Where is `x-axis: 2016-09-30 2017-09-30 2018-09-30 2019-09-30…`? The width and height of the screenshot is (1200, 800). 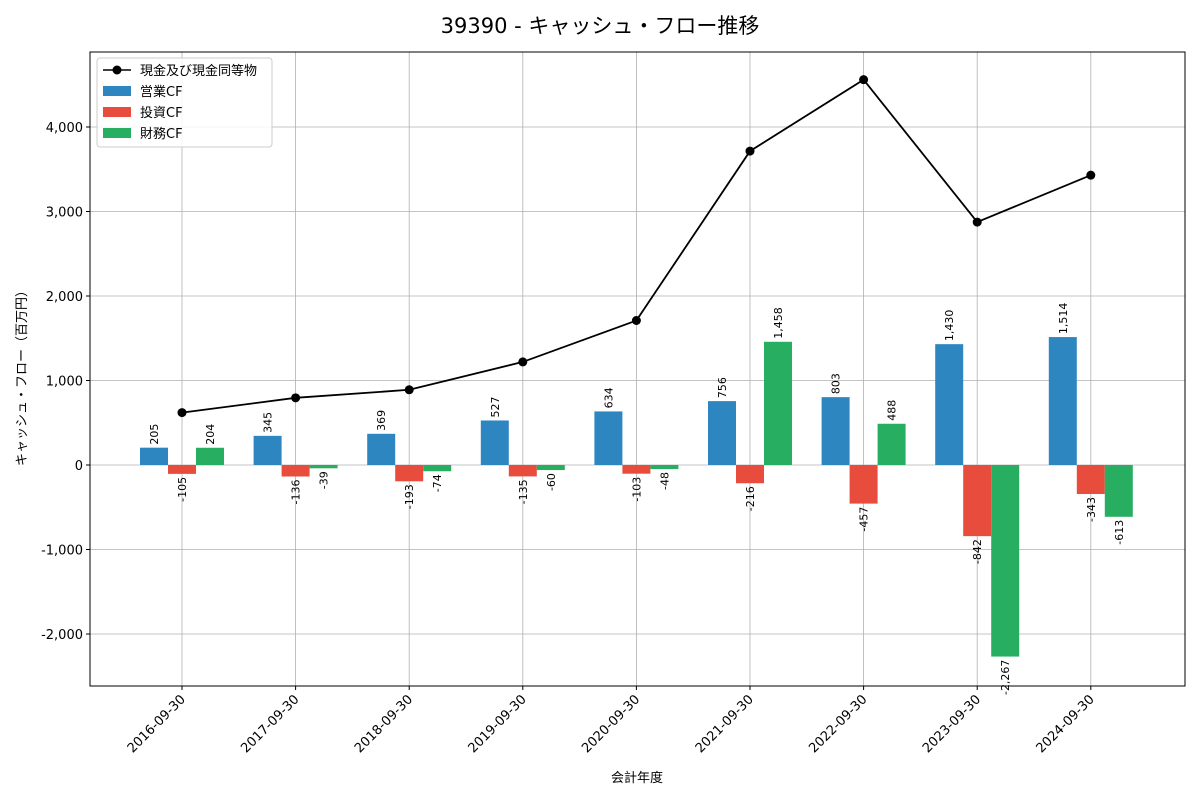
x-axis: 2016-09-30 2017-09-30 2018-09-30 2019-09-30… is located at coordinates (611, 721).